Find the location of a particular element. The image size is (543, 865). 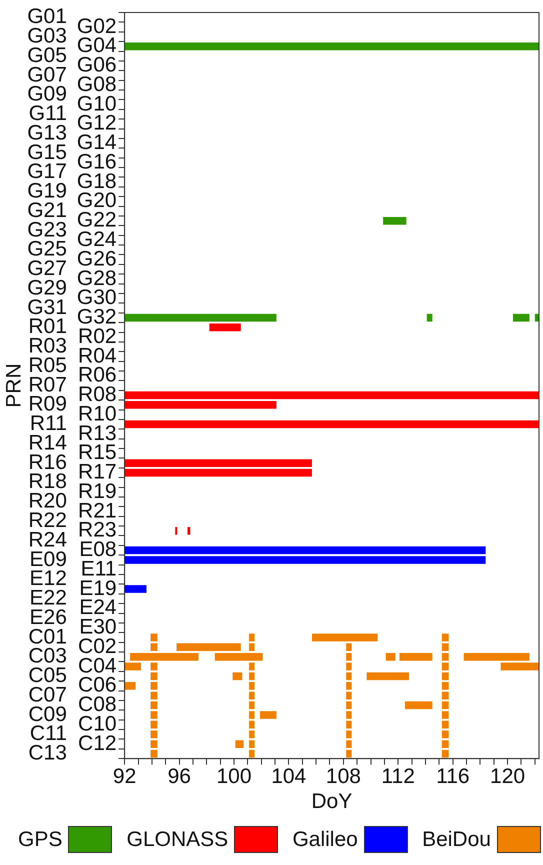

x-tick-label: 112 is located at coordinates (398, 776).